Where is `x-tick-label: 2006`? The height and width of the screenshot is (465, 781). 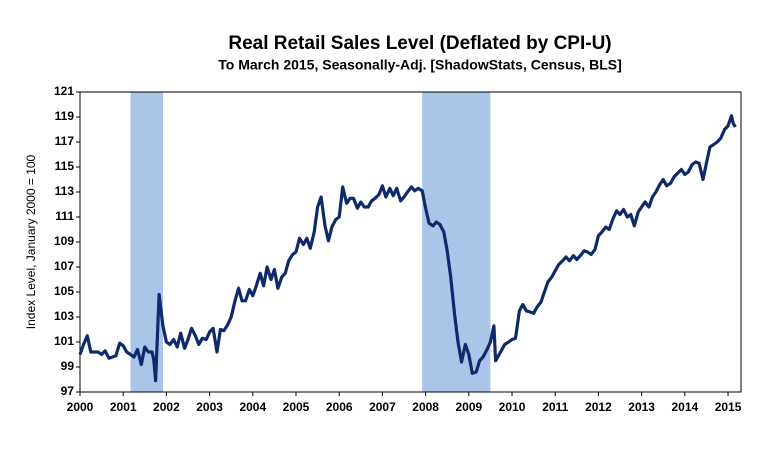
x-tick-label: 2006 is located at coordinates (339, 407).